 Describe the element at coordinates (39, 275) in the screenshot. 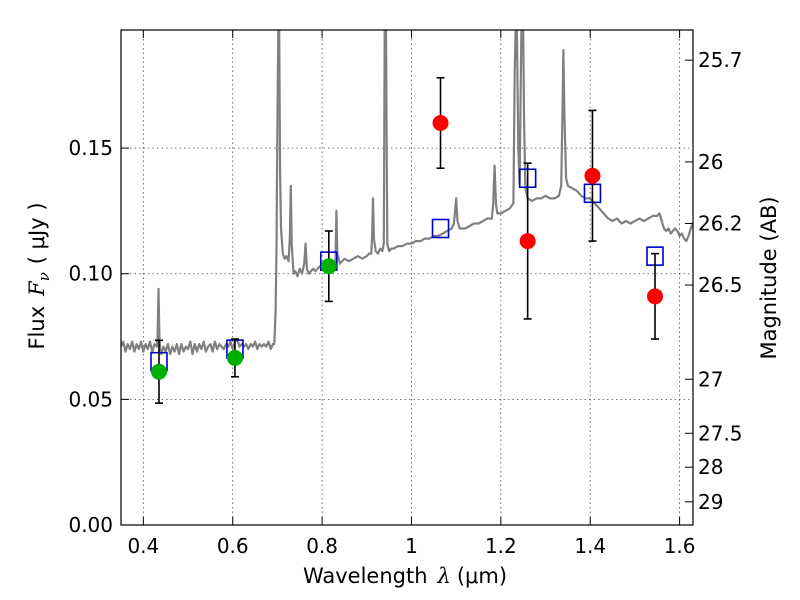

I see `y-axis-label: FluxFν( μJy )` at that location.